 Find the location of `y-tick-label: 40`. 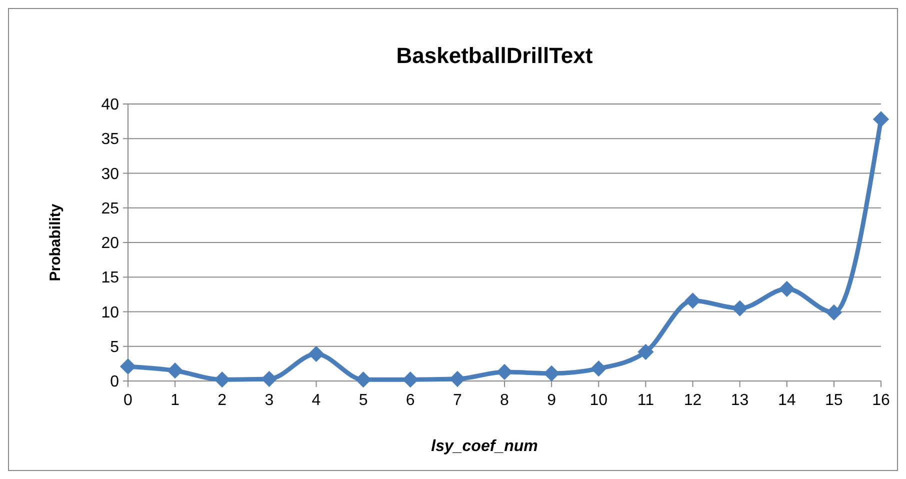

y-tick-label: 40 is located at coordinates (110, 105).